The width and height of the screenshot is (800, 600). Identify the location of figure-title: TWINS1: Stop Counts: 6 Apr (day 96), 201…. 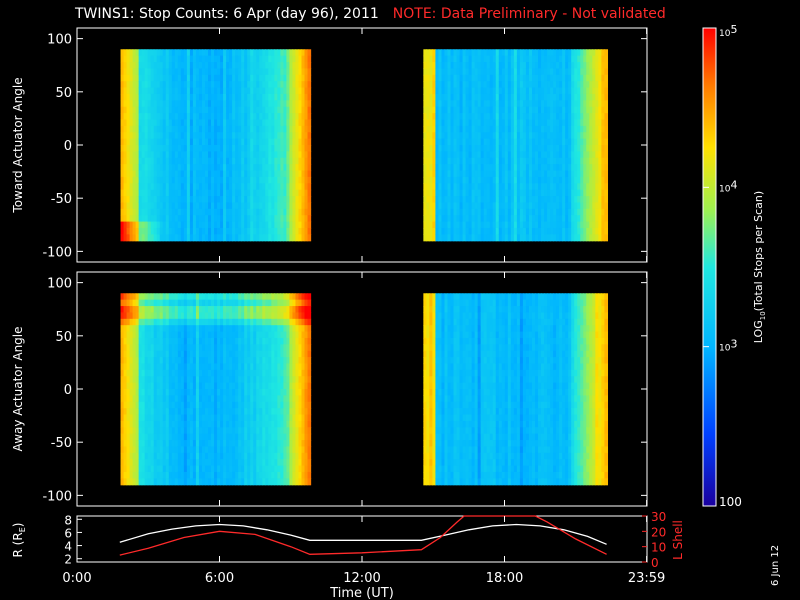
(370, 14).